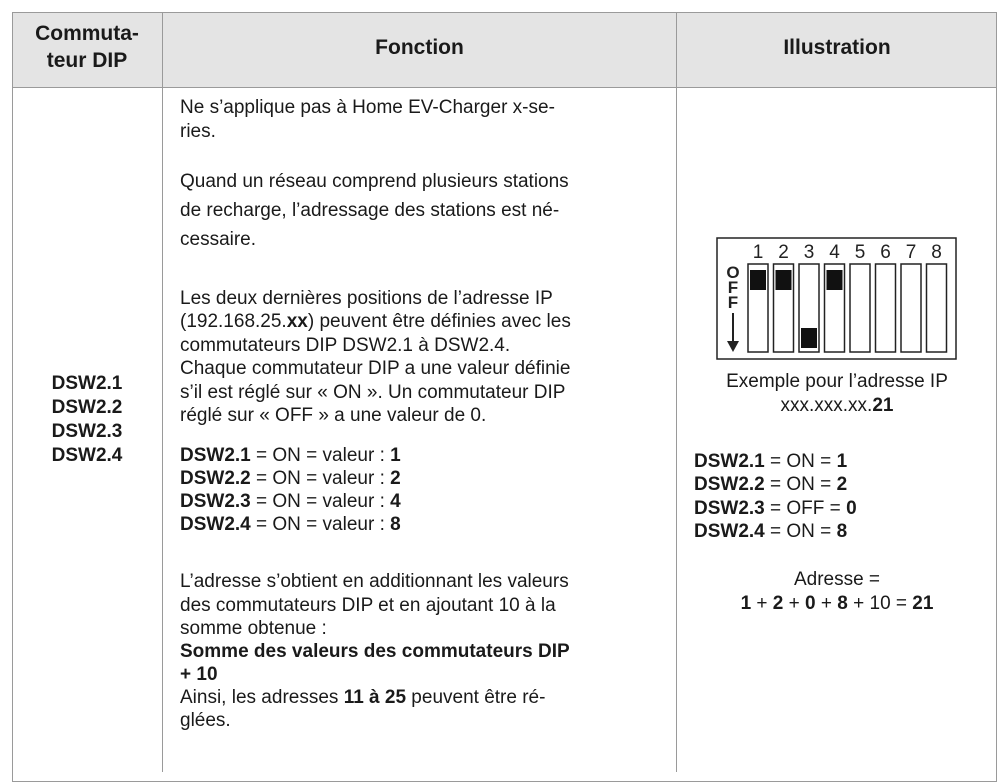 This screenshot has width=1008, height=782. I want to click on text-line: DSW2.4 = ON = valeur : 8, so click(290, 525).